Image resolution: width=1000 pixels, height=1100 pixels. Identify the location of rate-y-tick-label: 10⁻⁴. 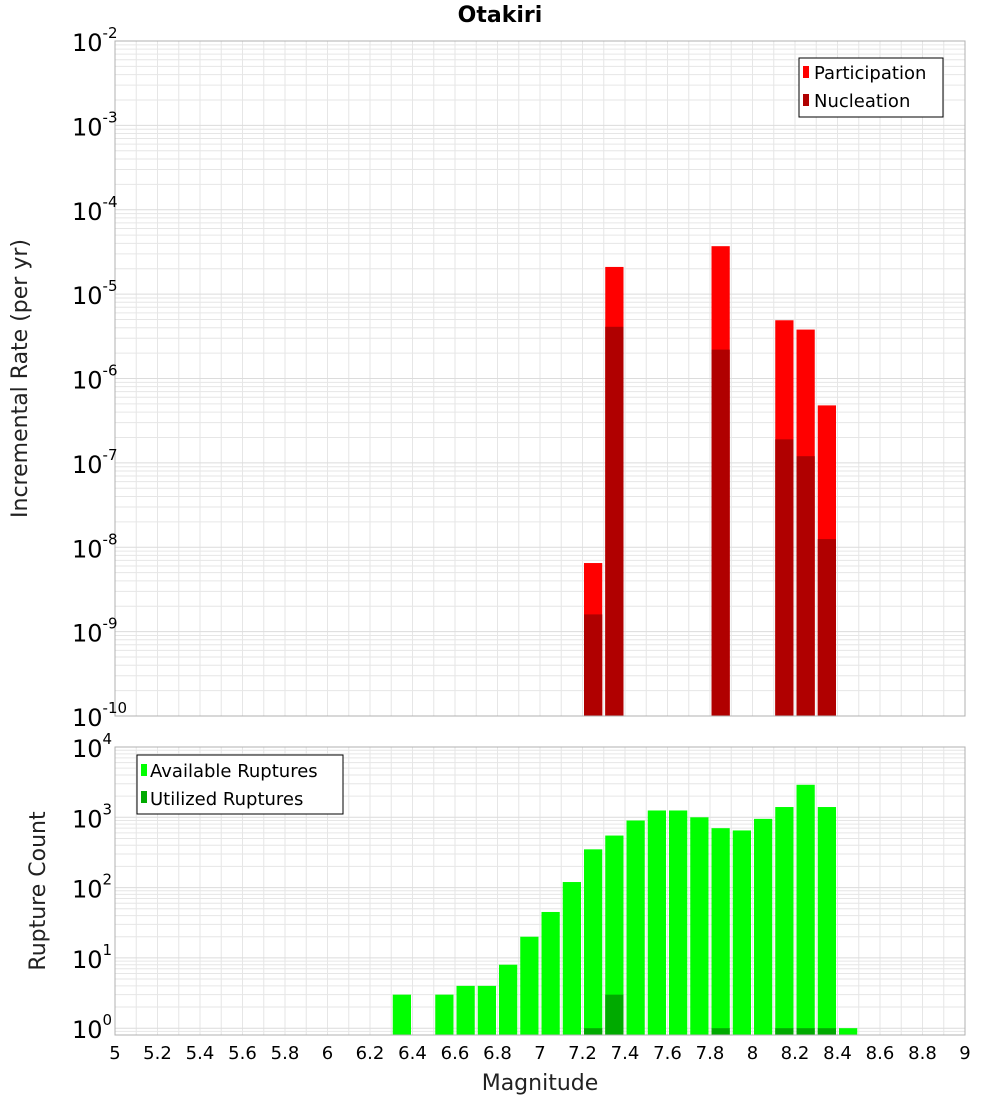
(95, 209).